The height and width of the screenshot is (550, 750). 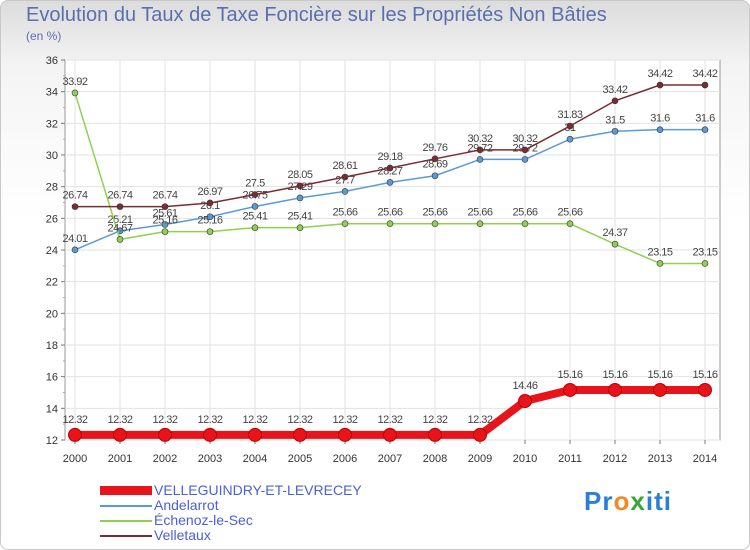 What do you see at coordinates (186, 505) in the screenshot?
I see `legend-label: Andelarrot` at bounding box center [186, 505].